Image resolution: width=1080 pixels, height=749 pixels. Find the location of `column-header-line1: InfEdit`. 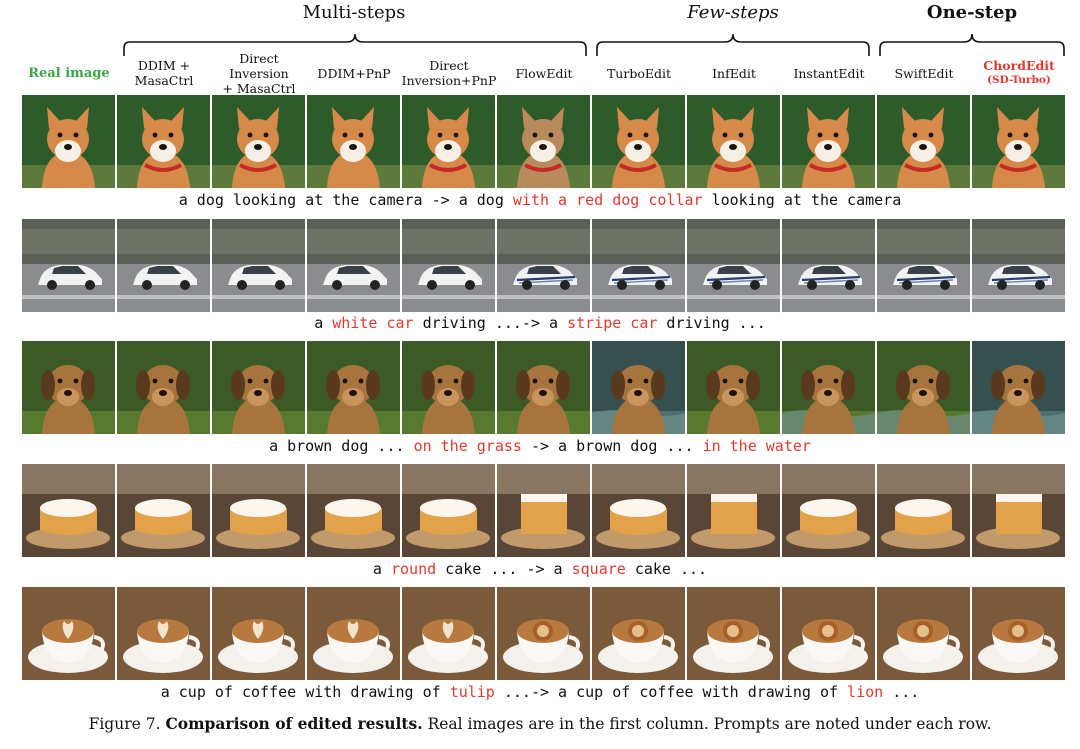

column-header-line1: InfEdit is located at coordinates (734, 73).